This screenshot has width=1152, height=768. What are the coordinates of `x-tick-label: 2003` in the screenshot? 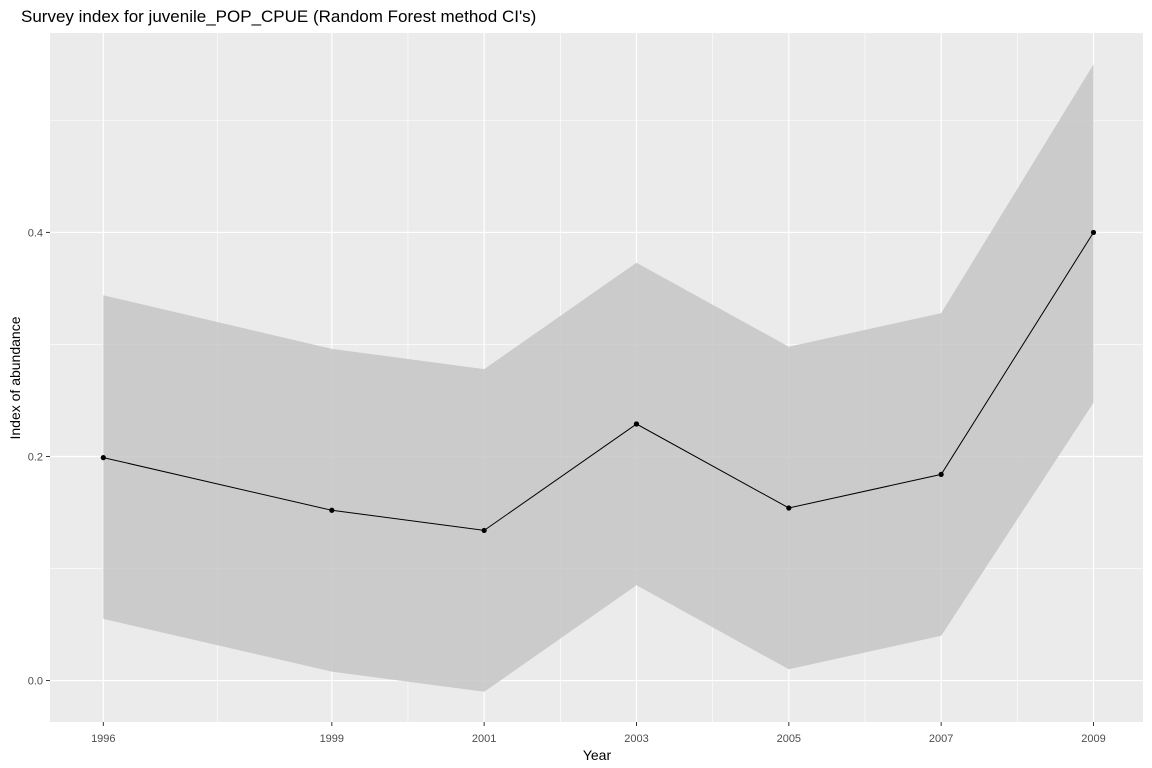 It's located at (636, 739).